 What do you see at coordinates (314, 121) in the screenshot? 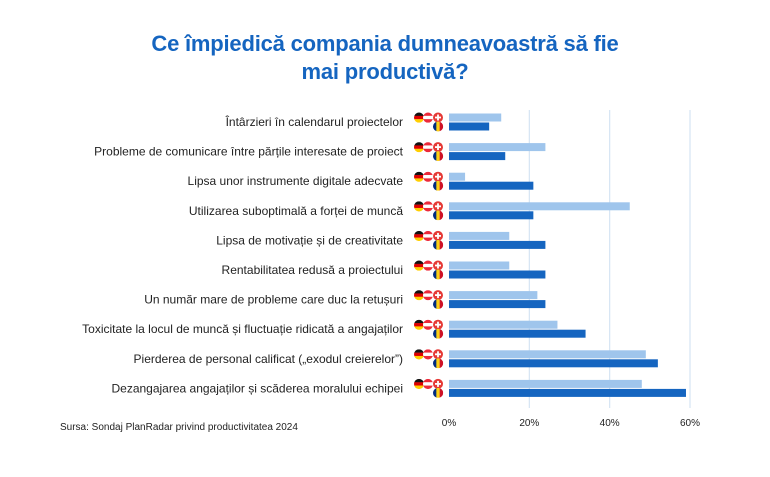
I see `category-label: Întârzieri în calendarul proiectelor` at bounding box center [314, 121].